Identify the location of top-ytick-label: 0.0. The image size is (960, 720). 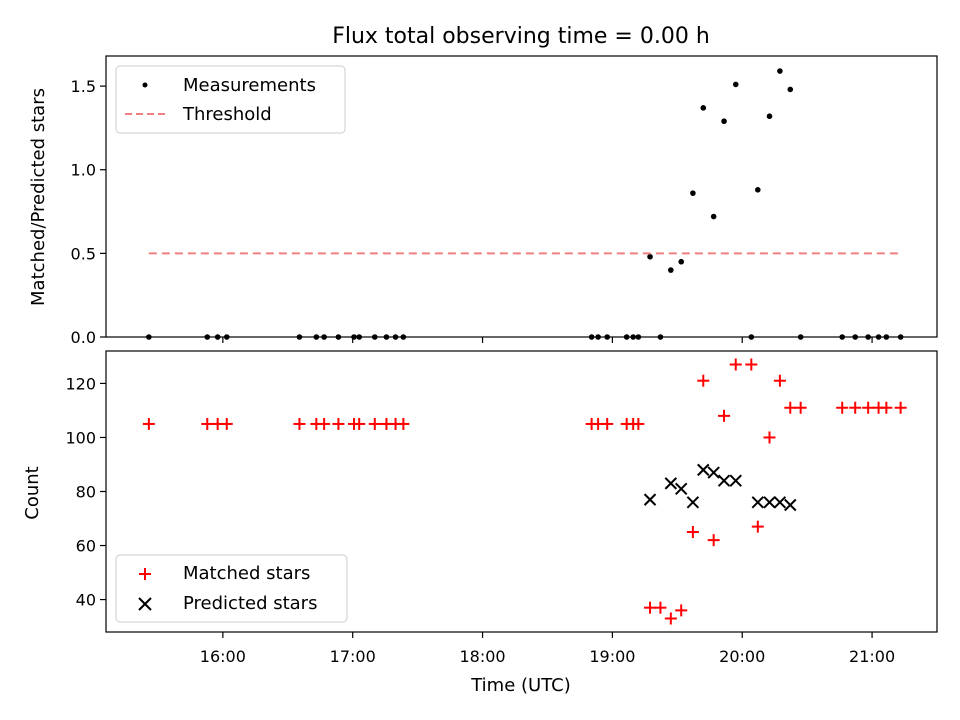
(83, 337).